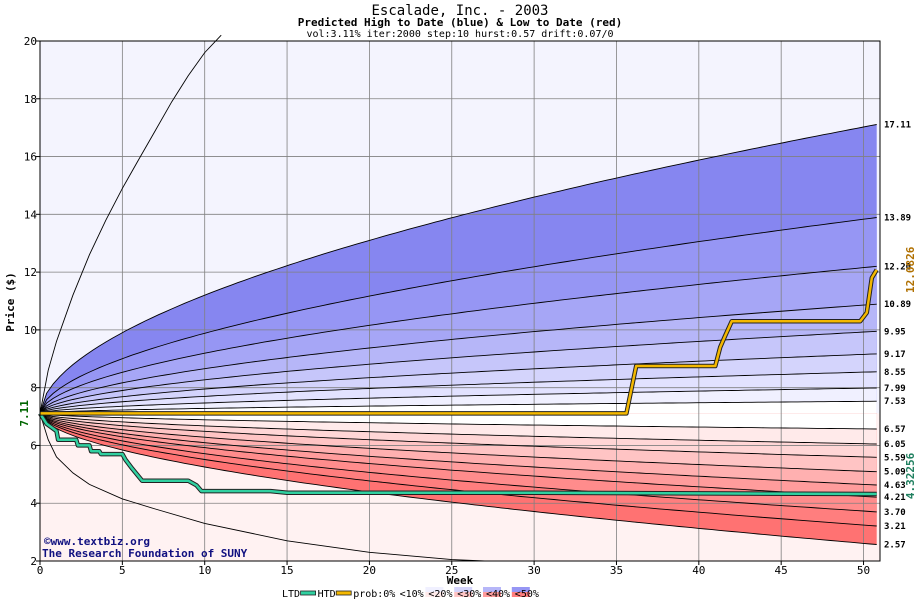  I want to click on legend-label: <20%, so click(440, 594).